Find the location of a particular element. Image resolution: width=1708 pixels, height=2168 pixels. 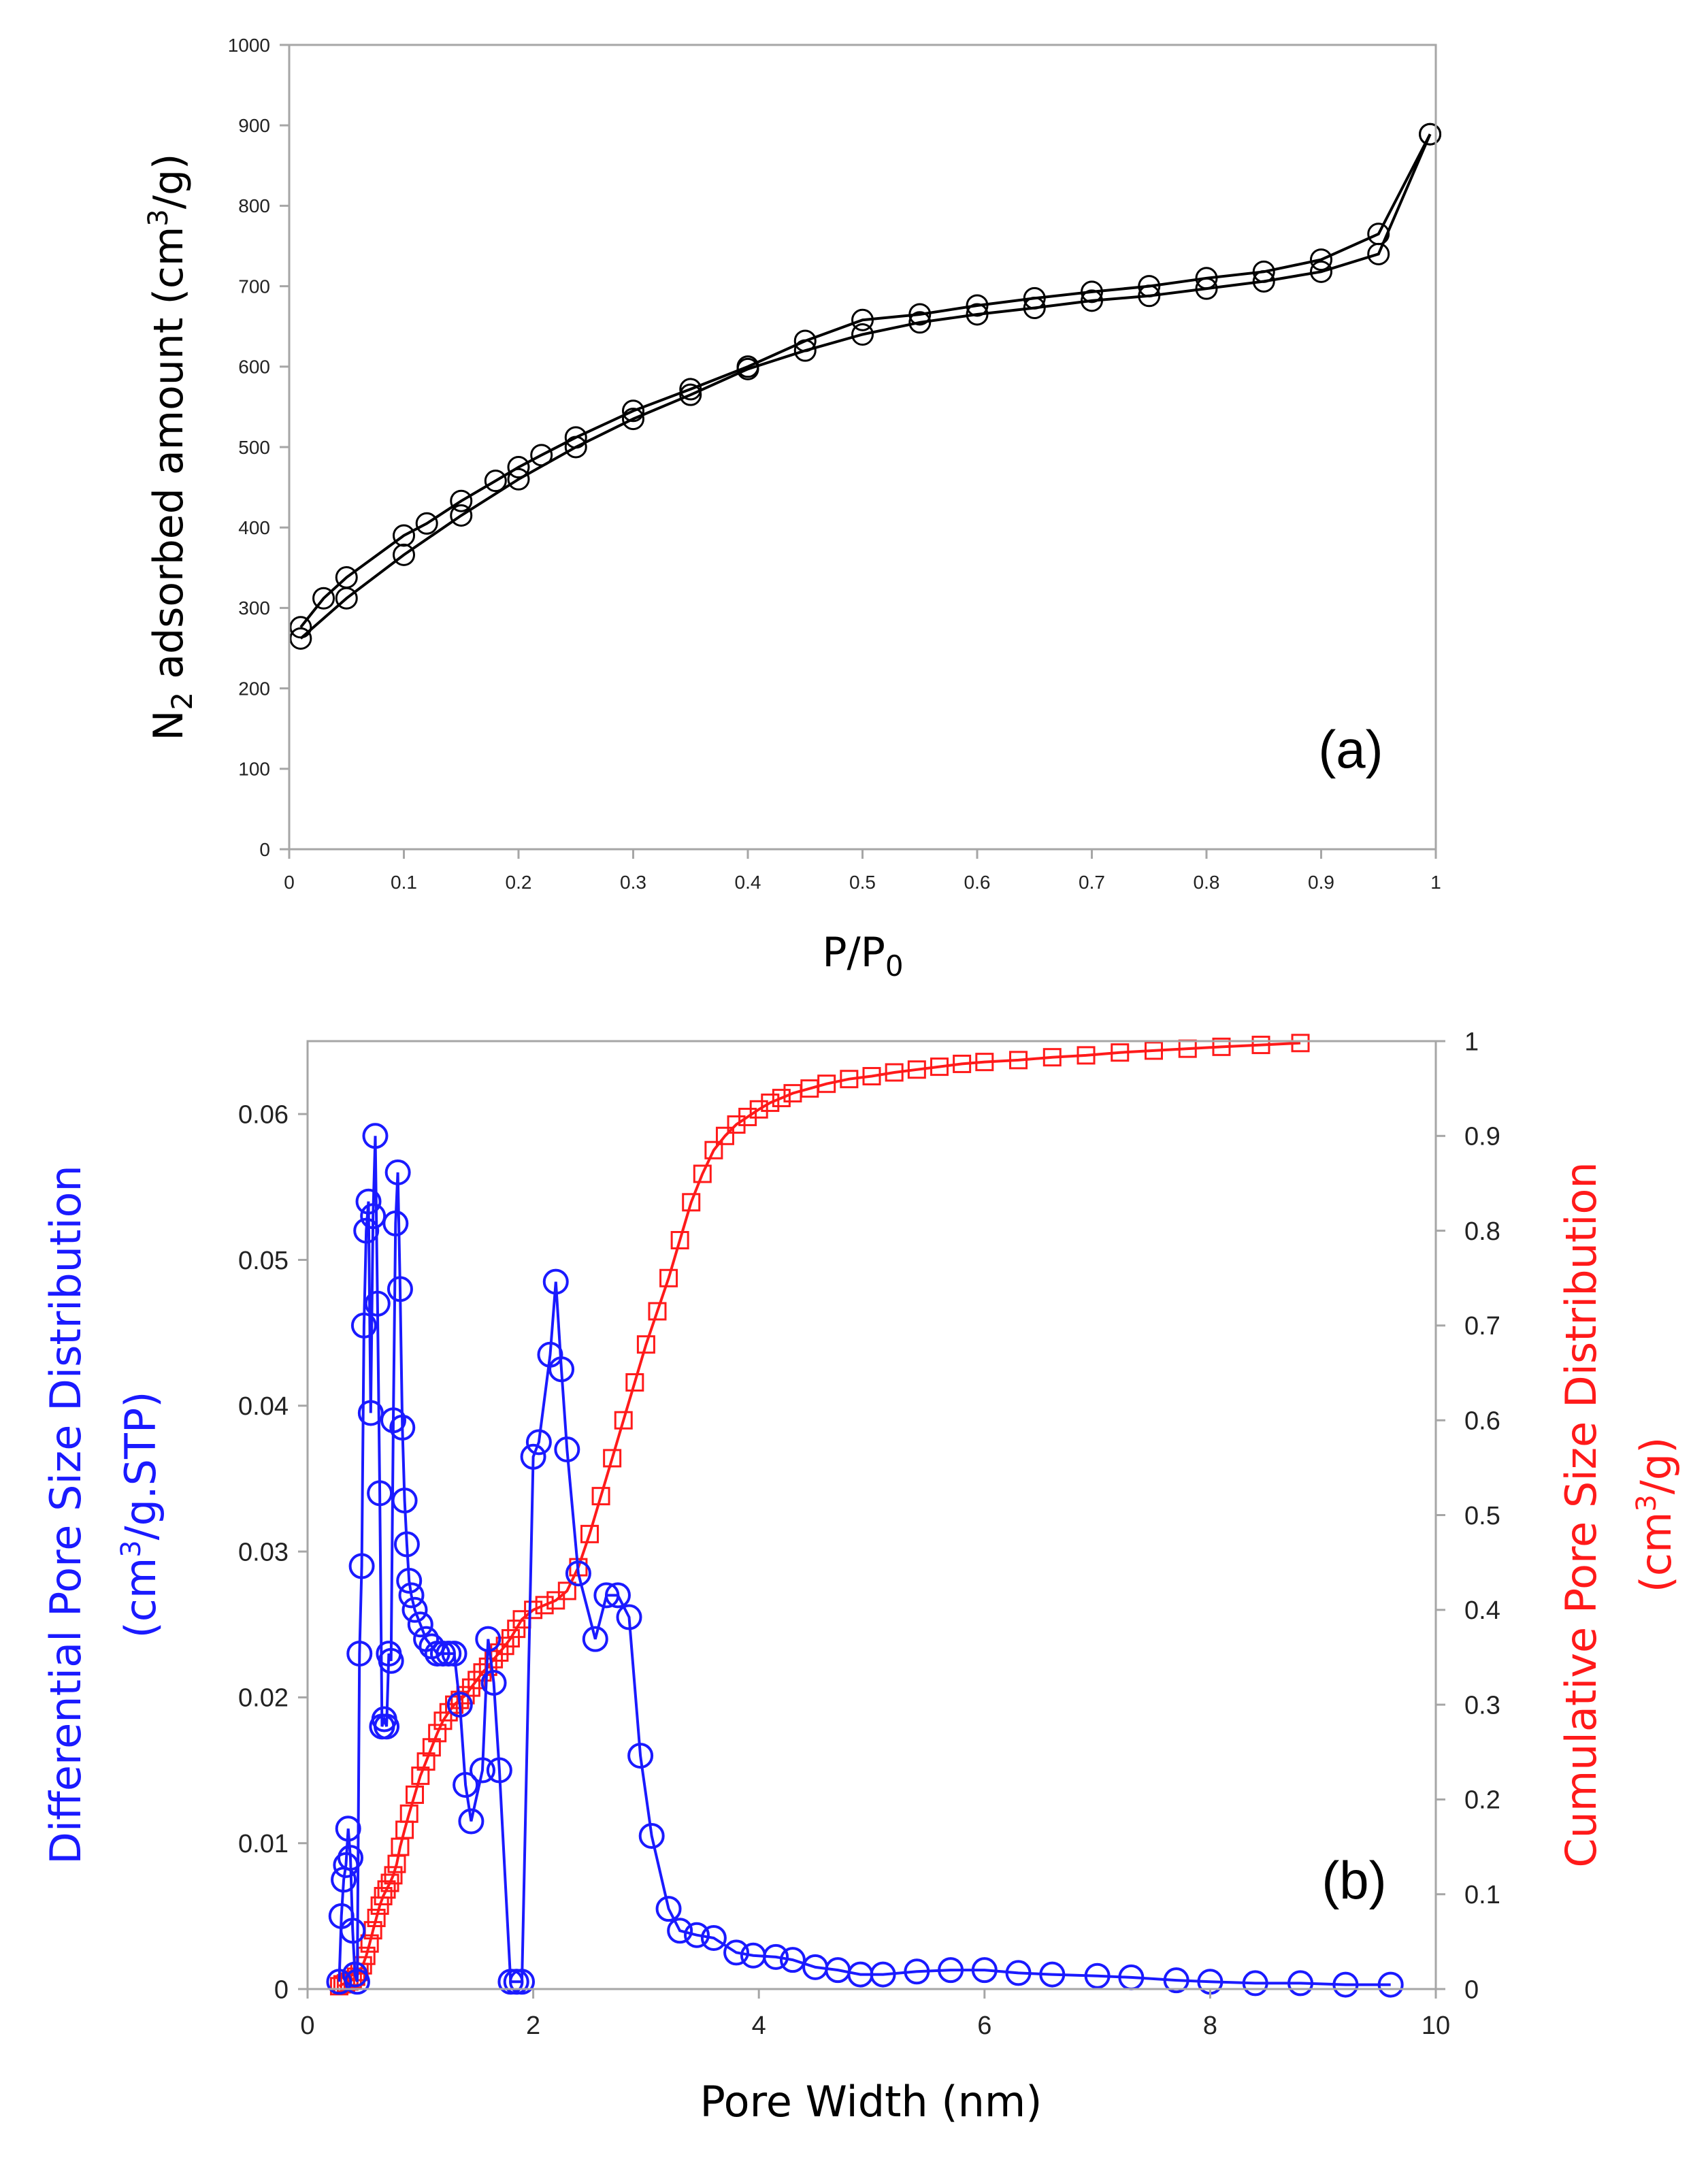

y-tick-label: 0.02 is located at coordinates (263, 1698).